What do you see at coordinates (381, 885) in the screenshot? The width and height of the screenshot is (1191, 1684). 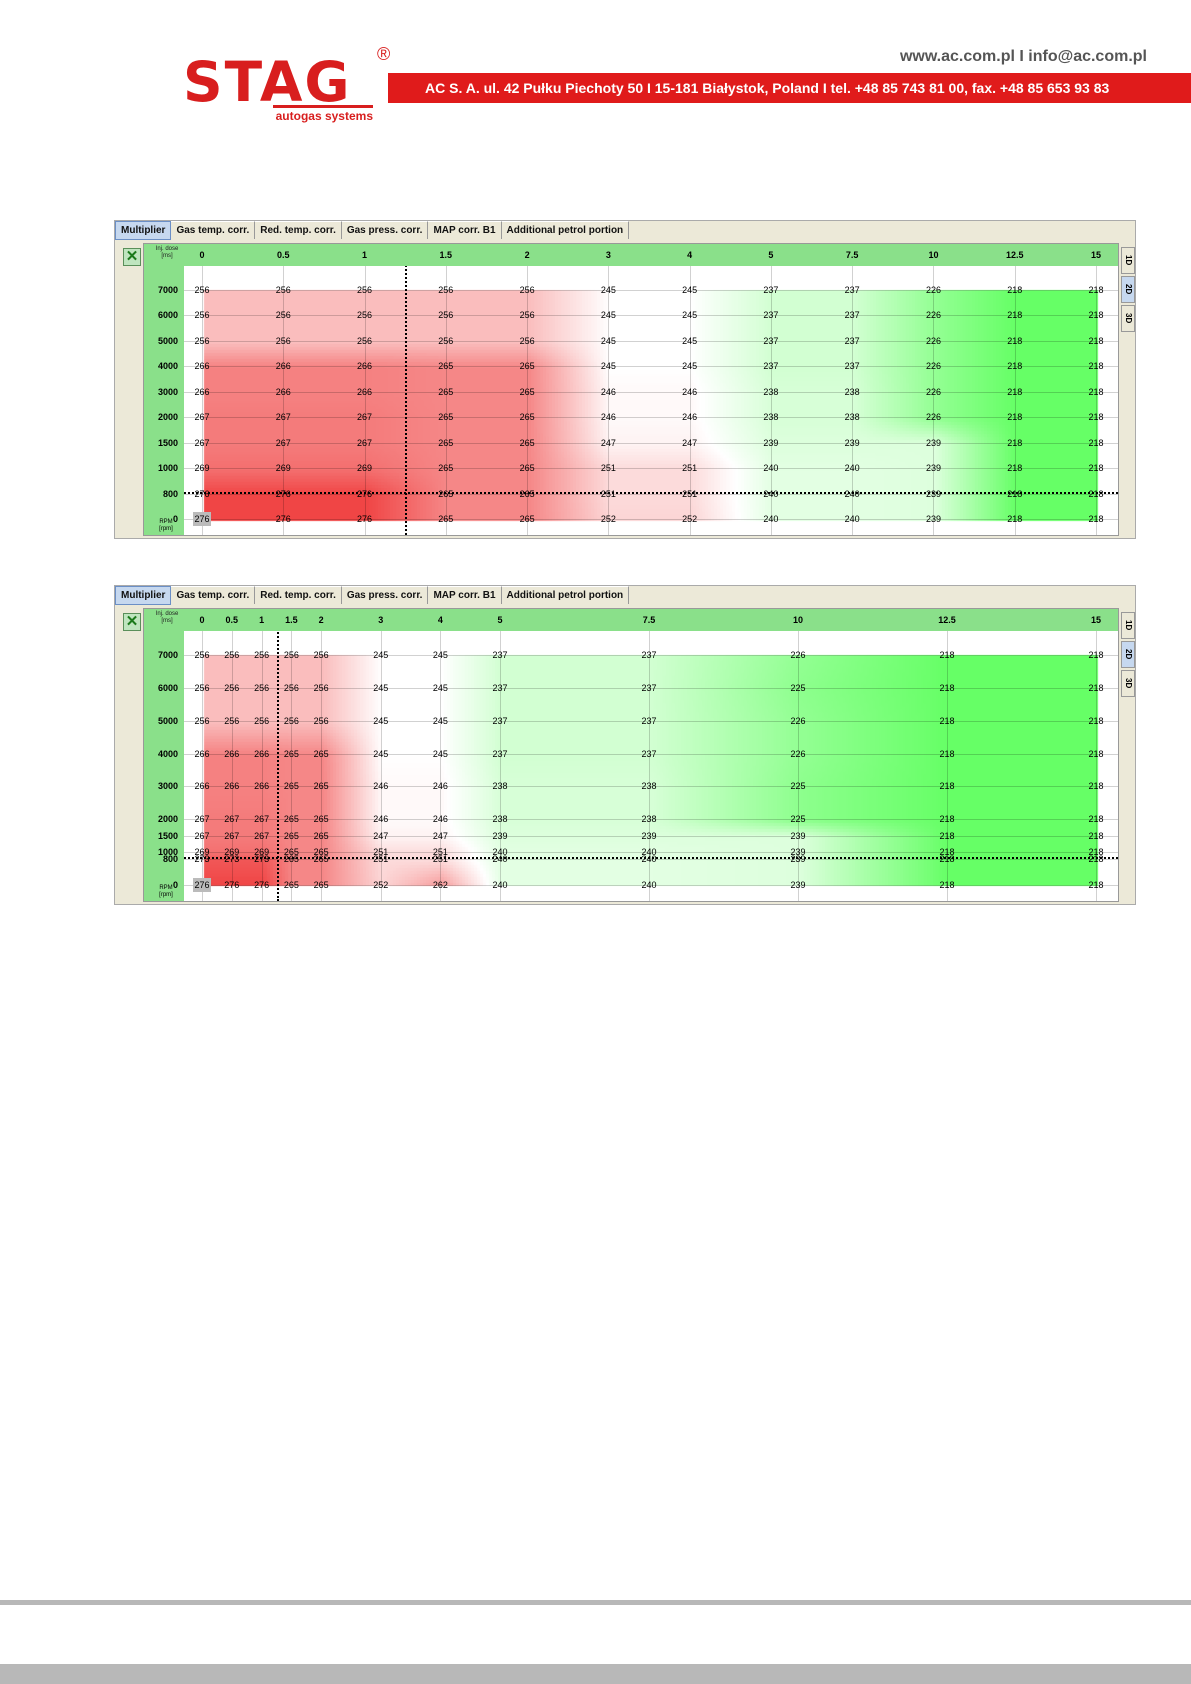 I see `map-cell: 252` at bounding box center [381, 885].